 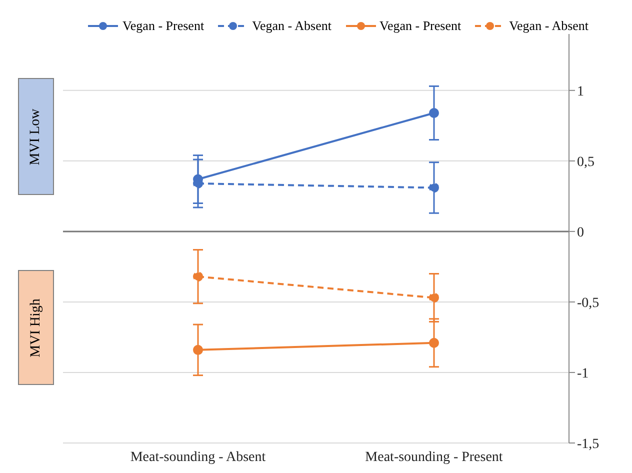 I want to click on y-tick-label: -0,5, so click(x=588, y=303).